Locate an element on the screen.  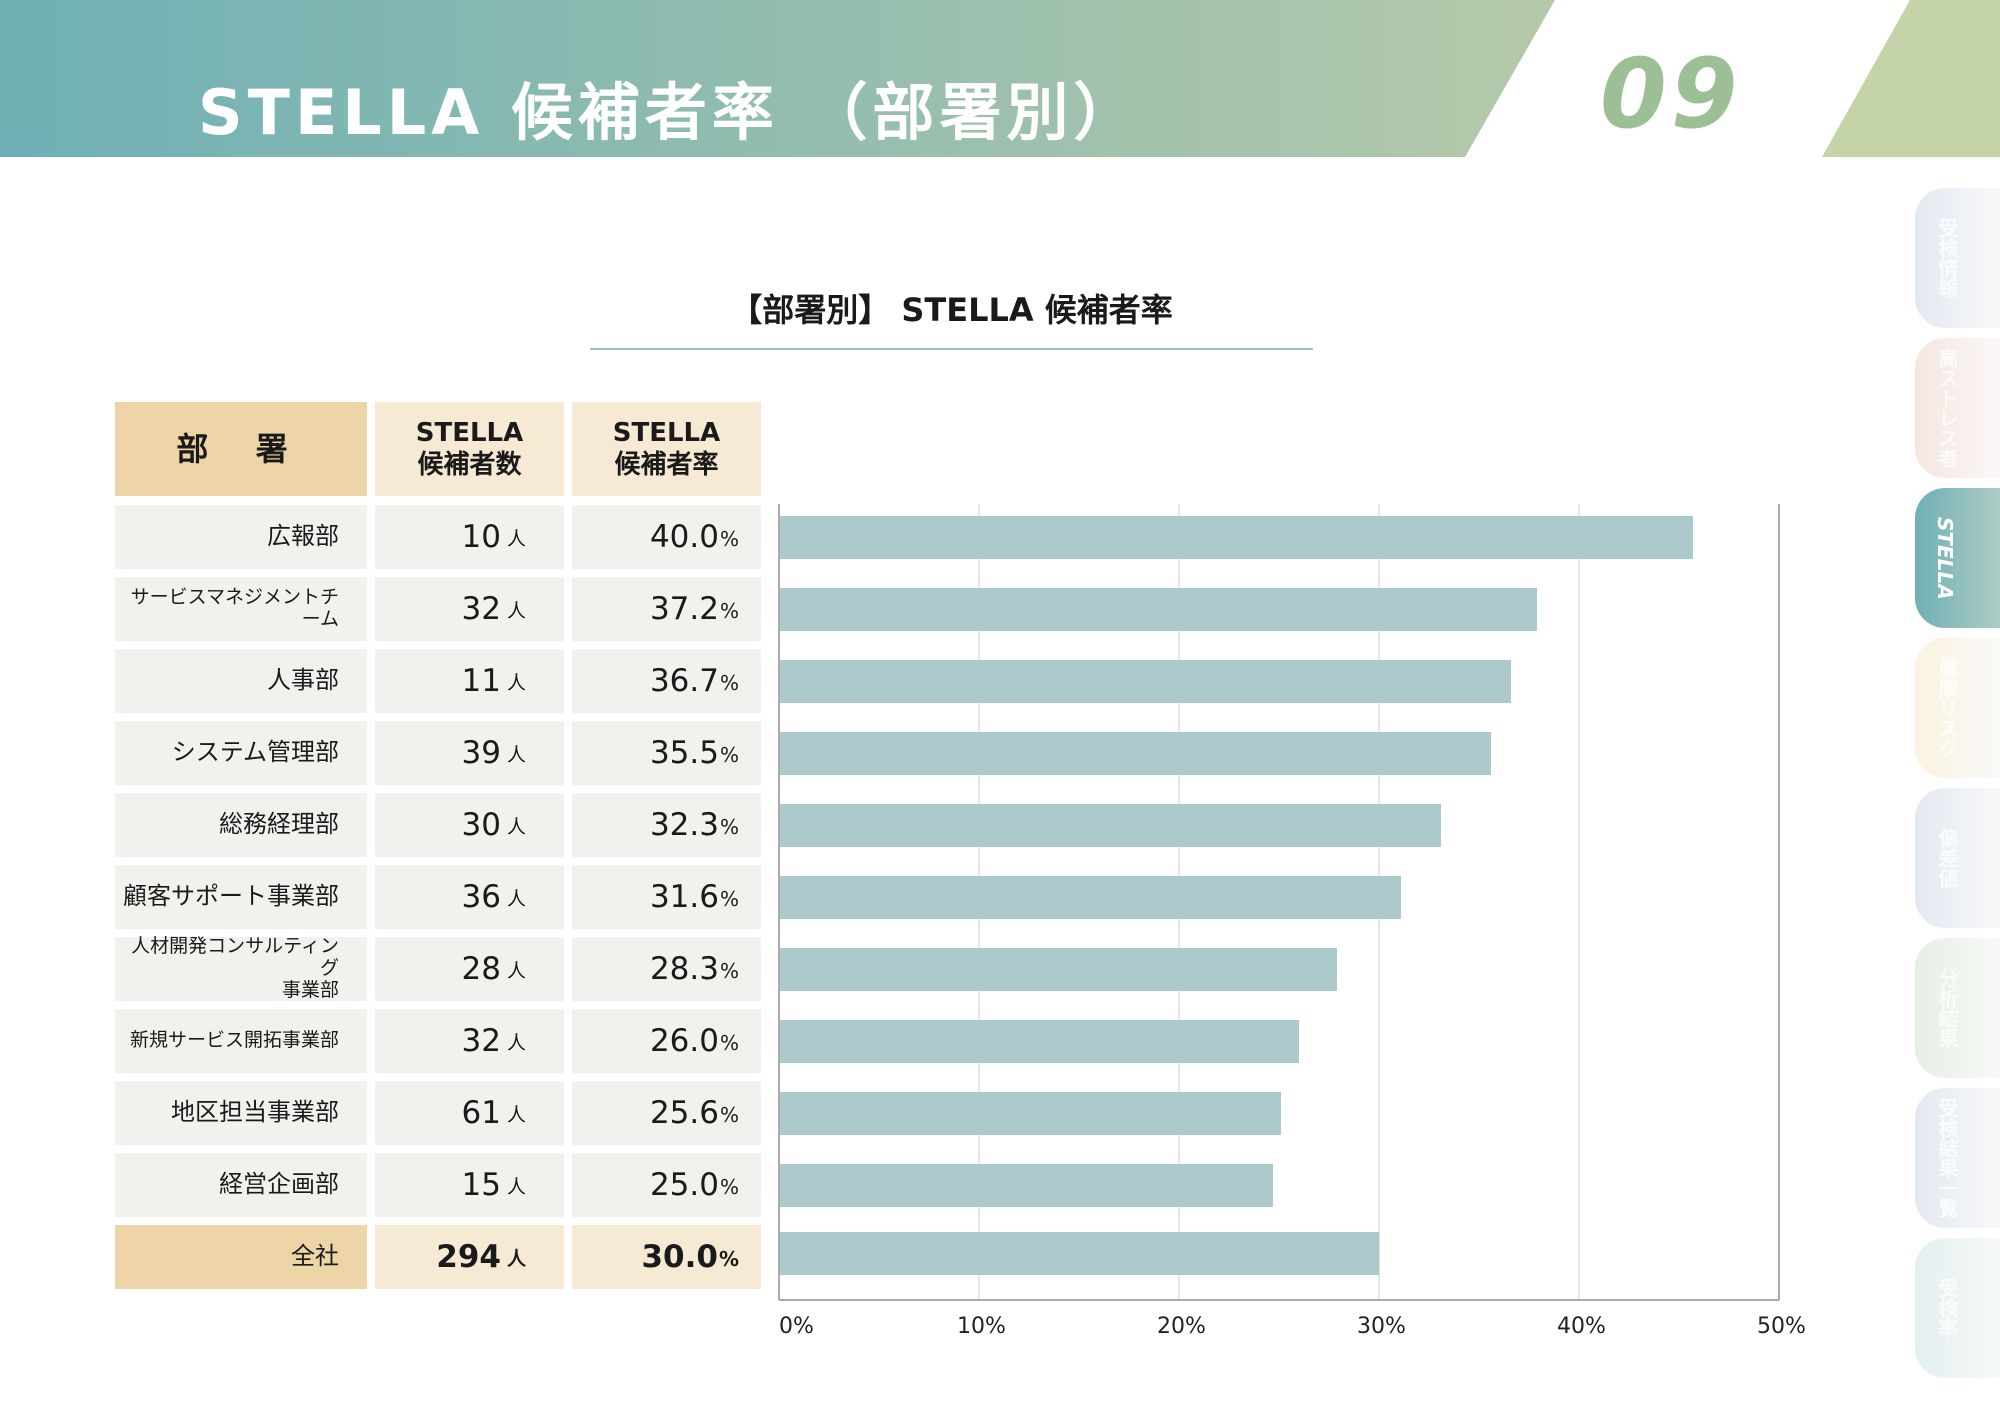
department-name: 全社 is located at coordinates (315, 1256).